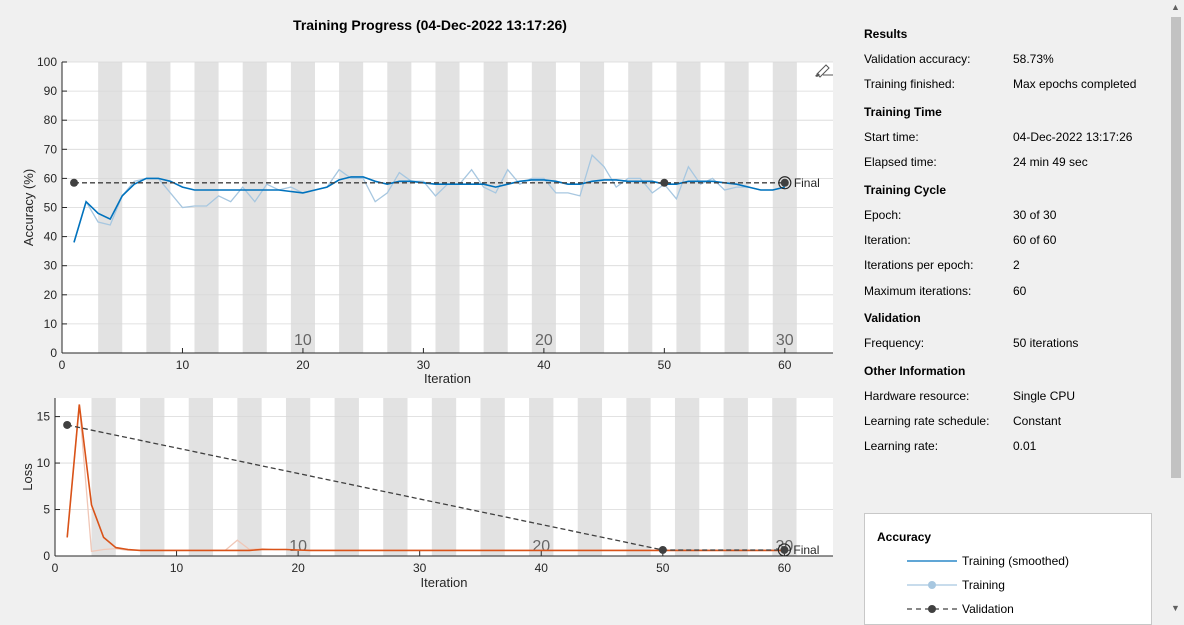  What do you see at coordinates (28, 207) in the screenshot?
I see `y-axis-label: Accuracy (%)` at bounding box center [28, 207].